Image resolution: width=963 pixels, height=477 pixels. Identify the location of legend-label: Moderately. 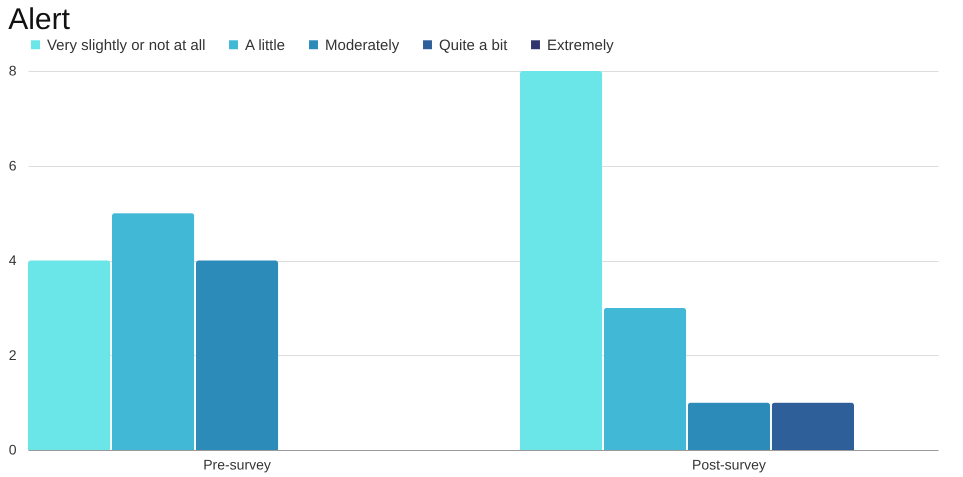
(362, 45).